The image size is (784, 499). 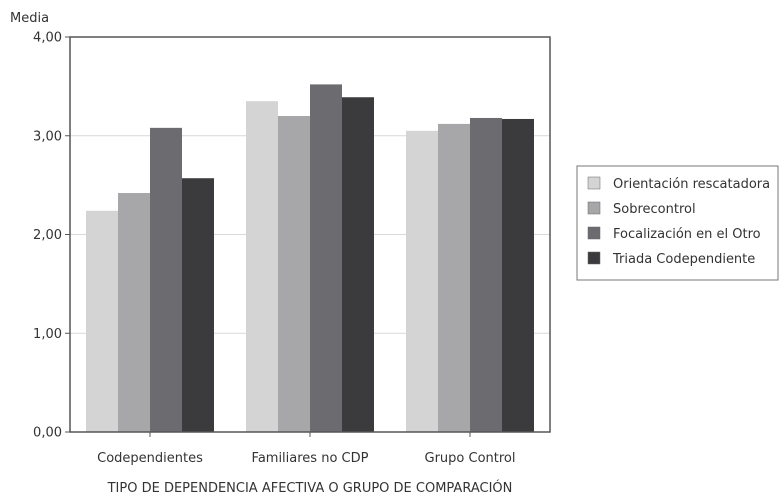 What do you see at coordinates (310, 458) in the screenshot?
I see `x-category-label: Familiares no CDP` at bounding box center [310, 458].